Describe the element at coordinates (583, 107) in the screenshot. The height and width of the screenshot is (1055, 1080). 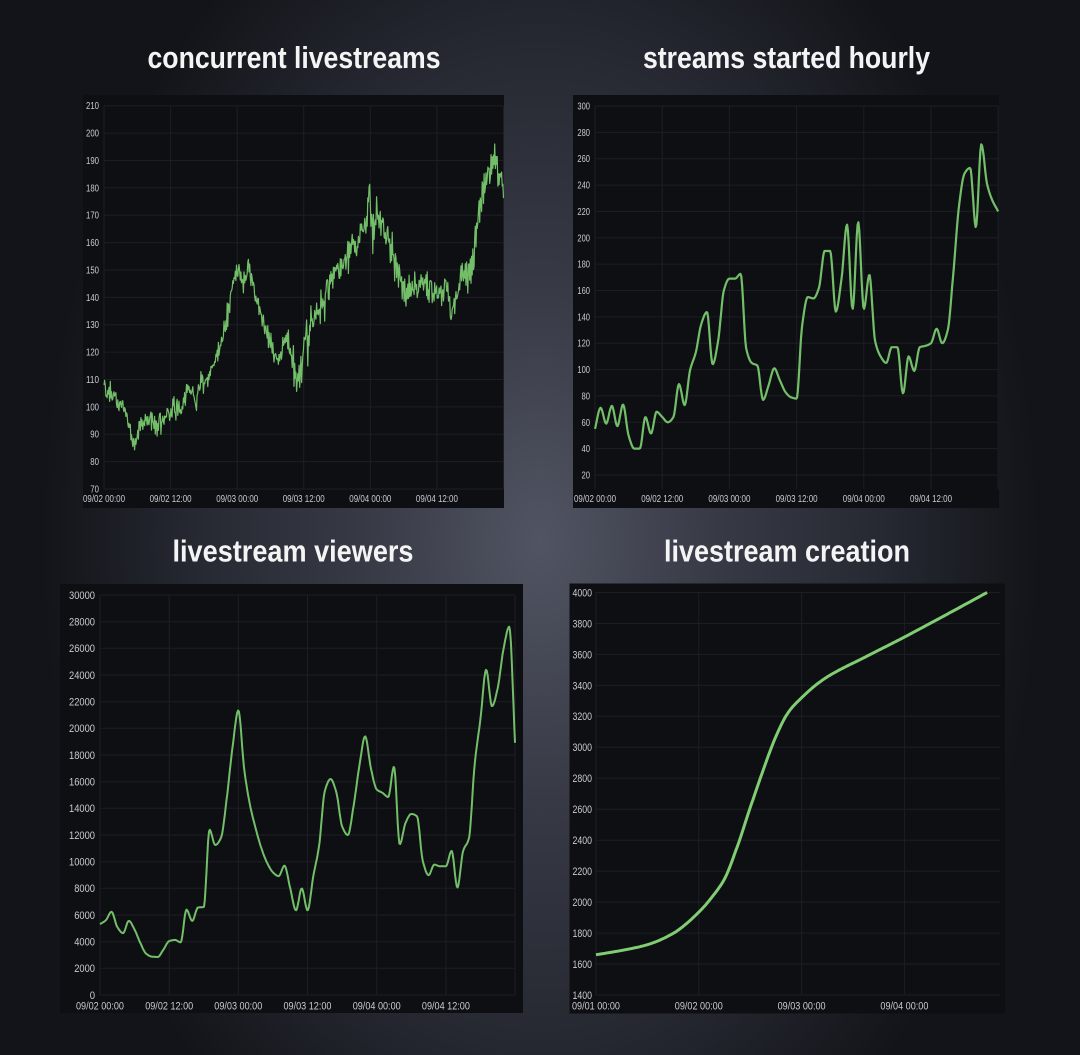
I see `svg-text: 300` at that location.